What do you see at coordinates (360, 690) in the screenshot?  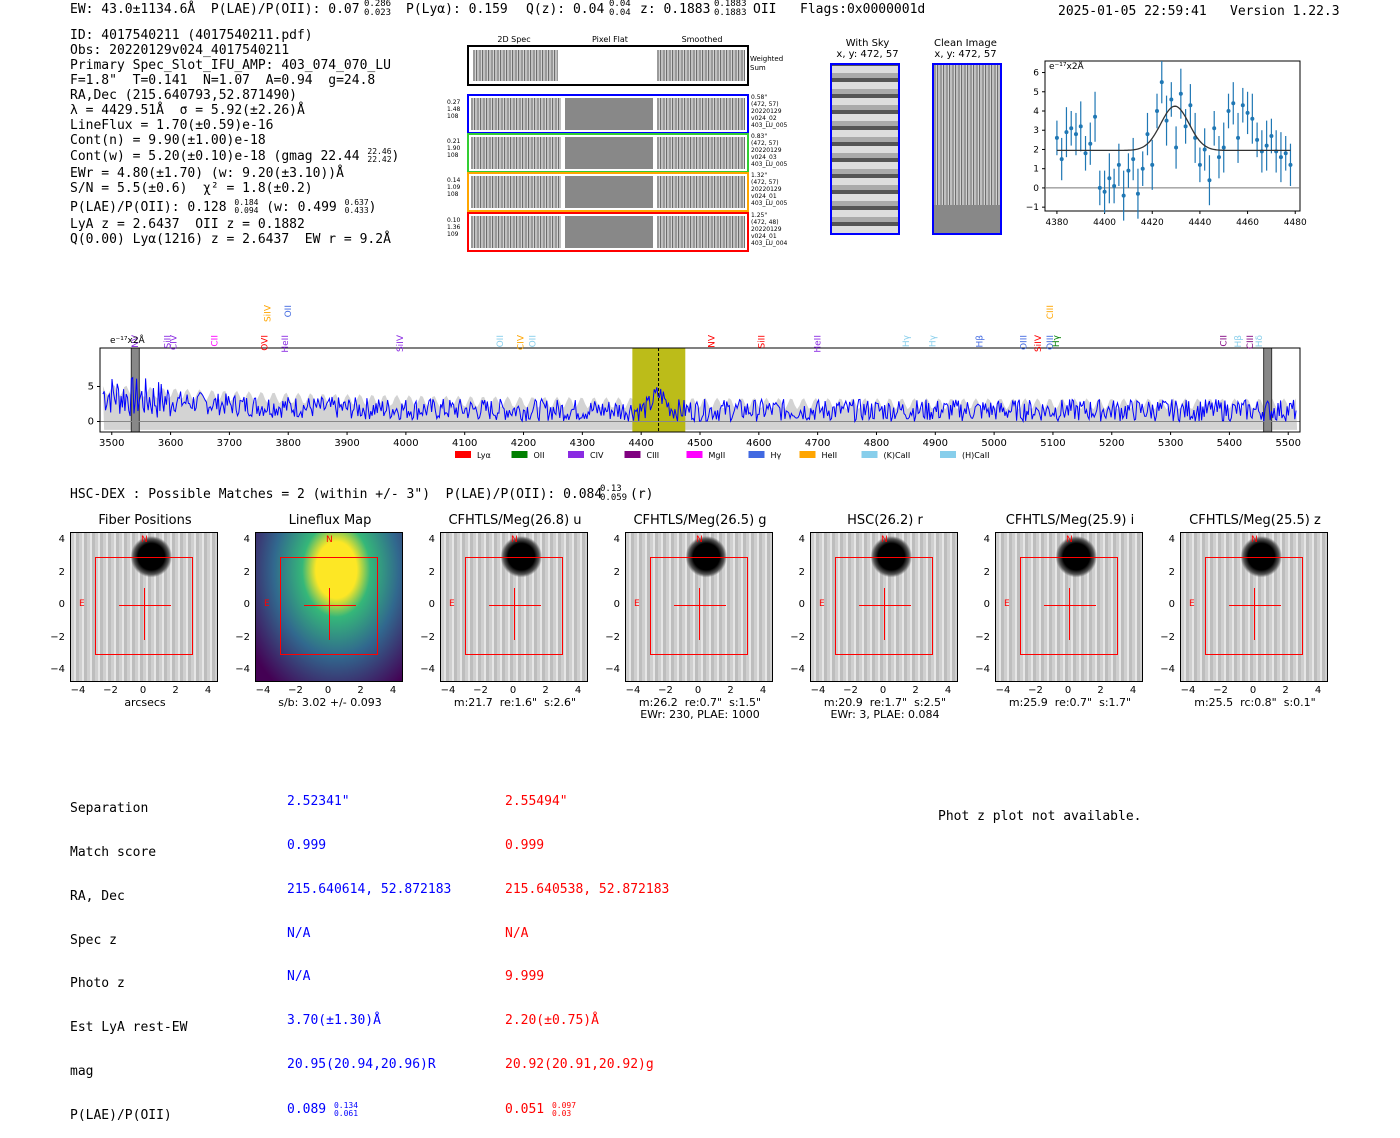 I see `panel-xtick-label: 2` at bounding box center [360, 690].